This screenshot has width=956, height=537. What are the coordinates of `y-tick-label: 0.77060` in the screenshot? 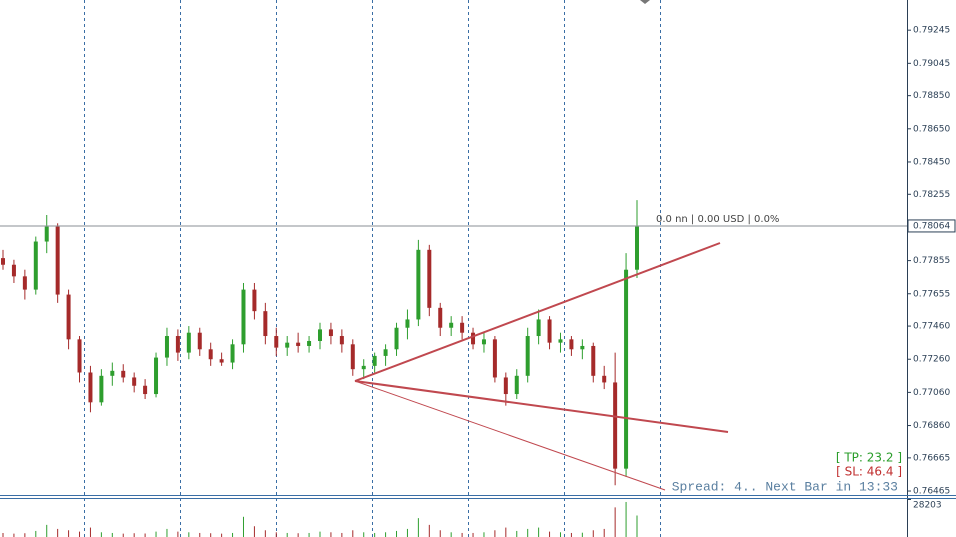 It's located at (931, 393).